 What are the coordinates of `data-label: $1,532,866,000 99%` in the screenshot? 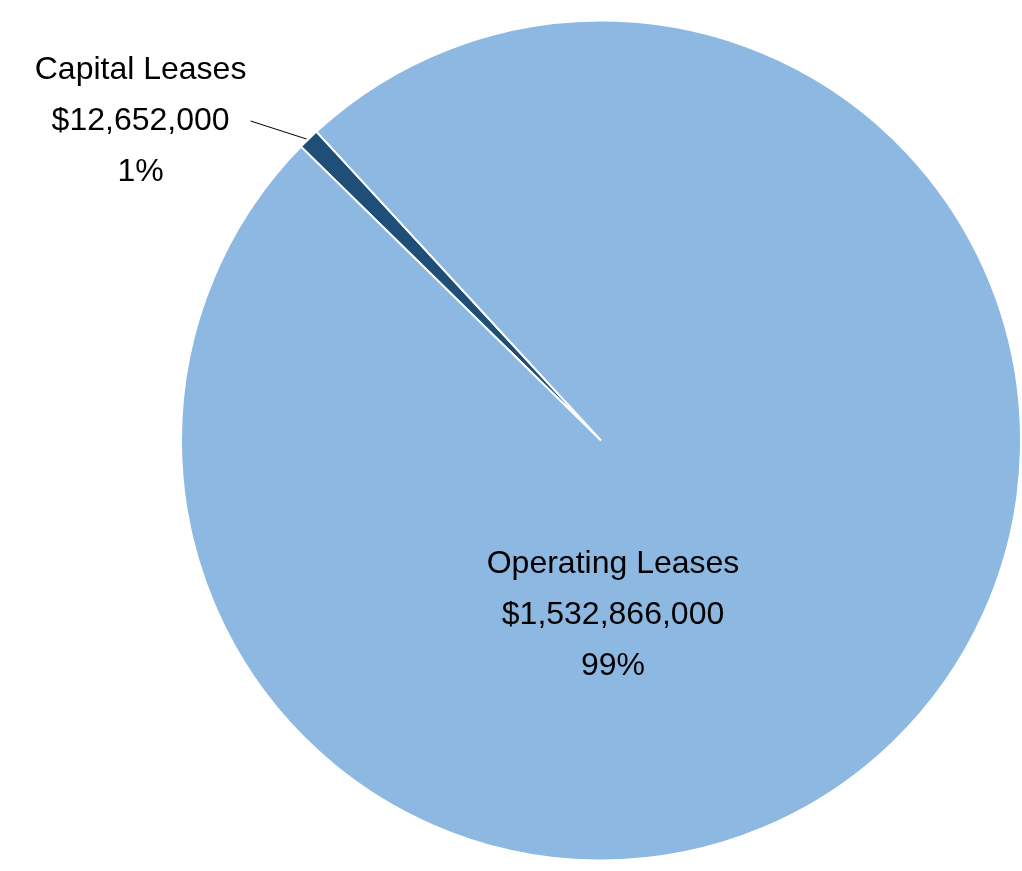 It's located at (613, 639).